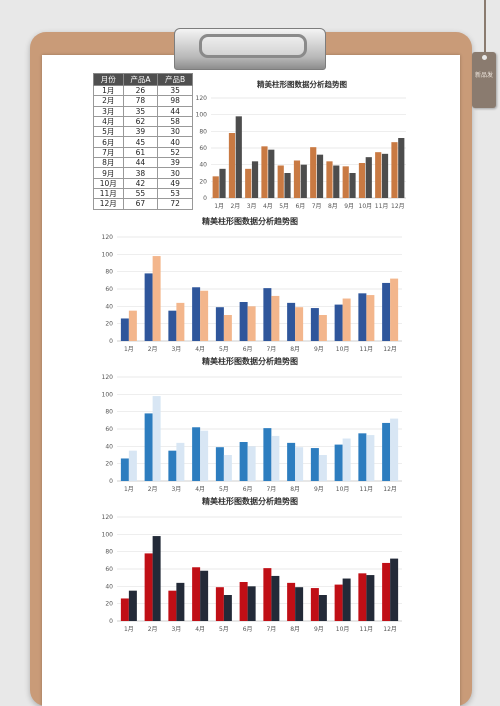  What do you see at coordinates (175, 121) in the screenshot?
I see `table-cell: 58` at bounding box center [175, 121].